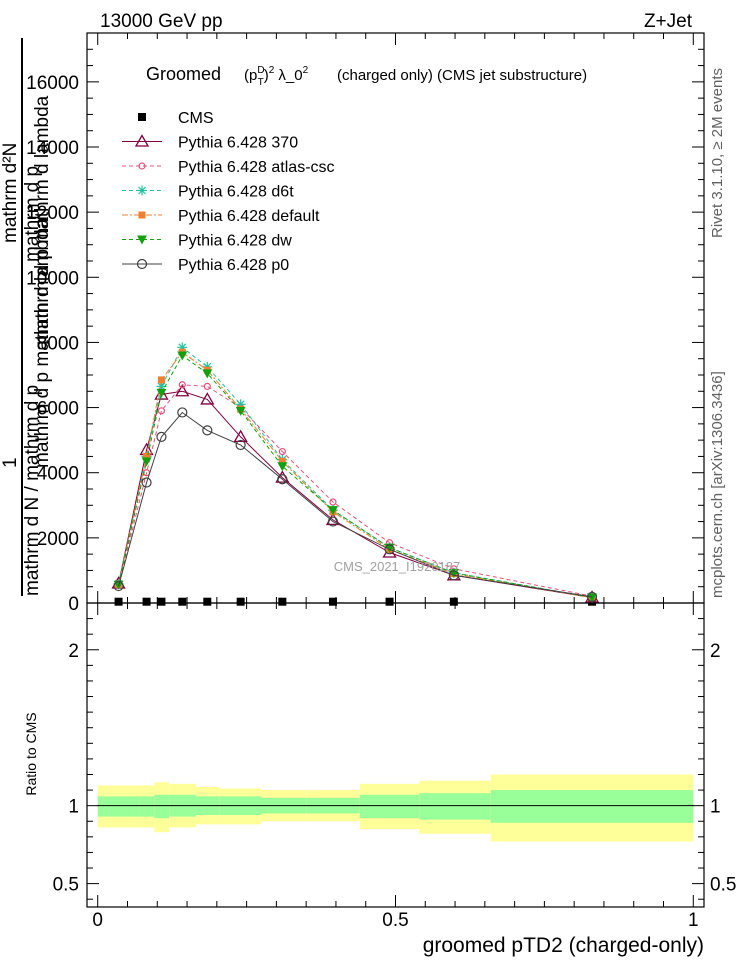 This screenshot has height=972, width=746. What do you see at coordinates (276, 76) in the screenshot?
I see `plot-title-math: (pD T)2 λ_02` at bounding box center [276, 76].